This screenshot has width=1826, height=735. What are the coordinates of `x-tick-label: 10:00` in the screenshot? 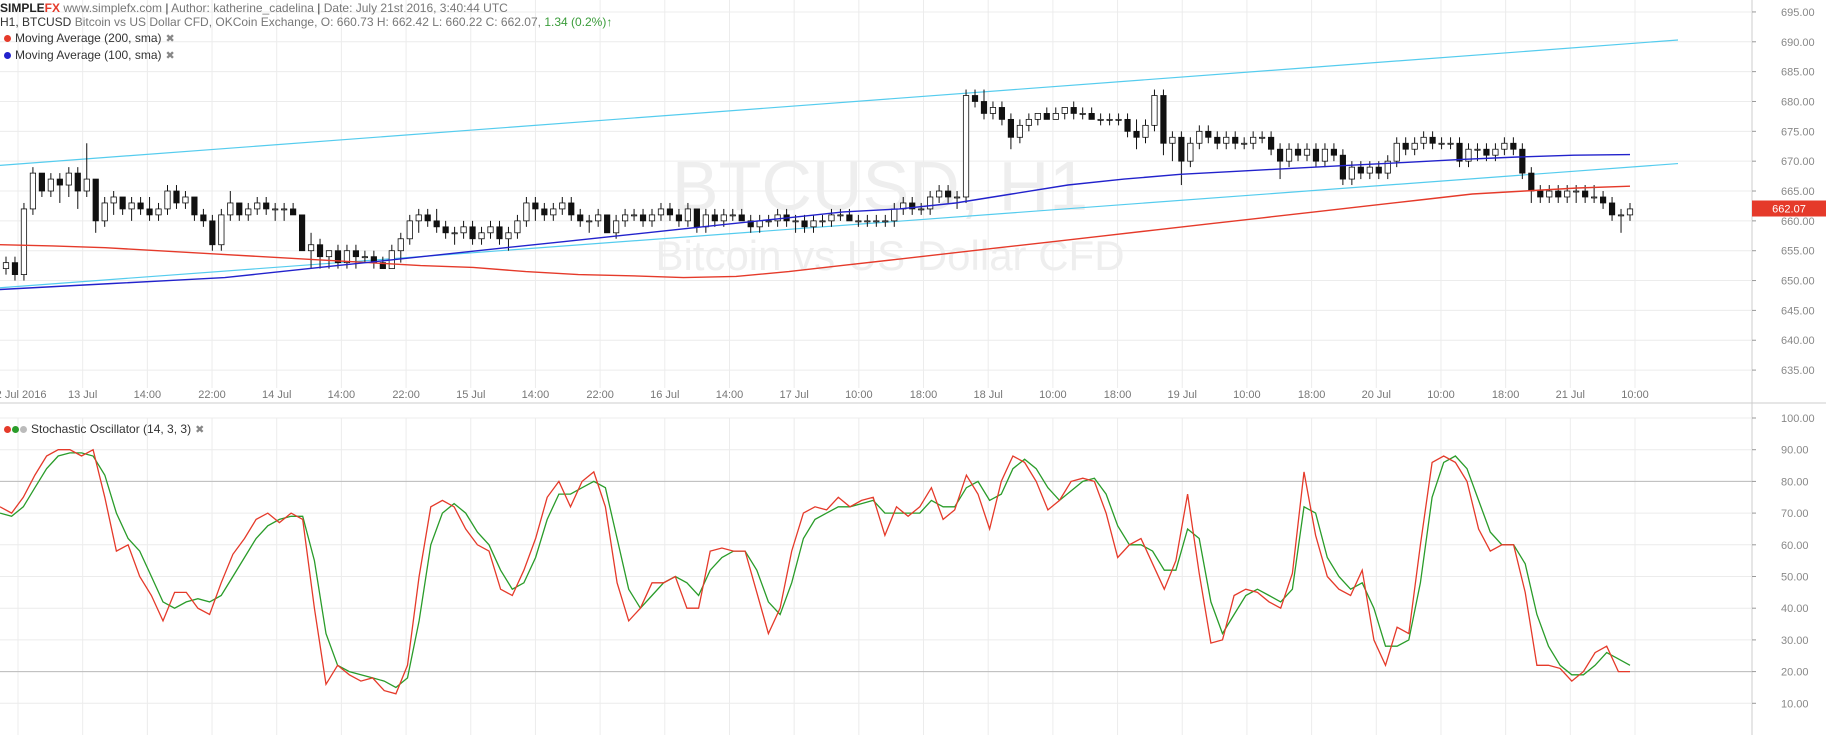 It's located at (1053, 395).